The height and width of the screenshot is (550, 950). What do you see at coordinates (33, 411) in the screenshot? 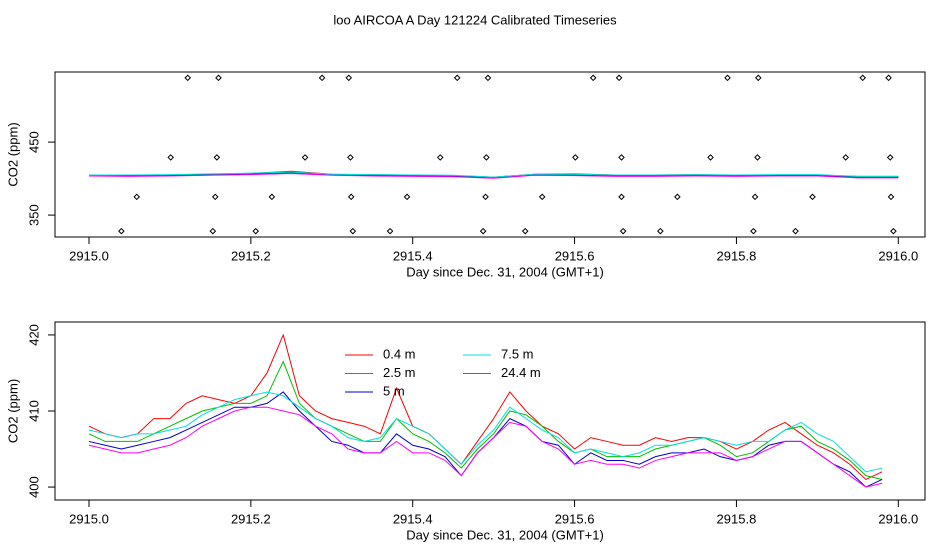
I see `y-tick-label: 410` at bounding box center [33, 411].